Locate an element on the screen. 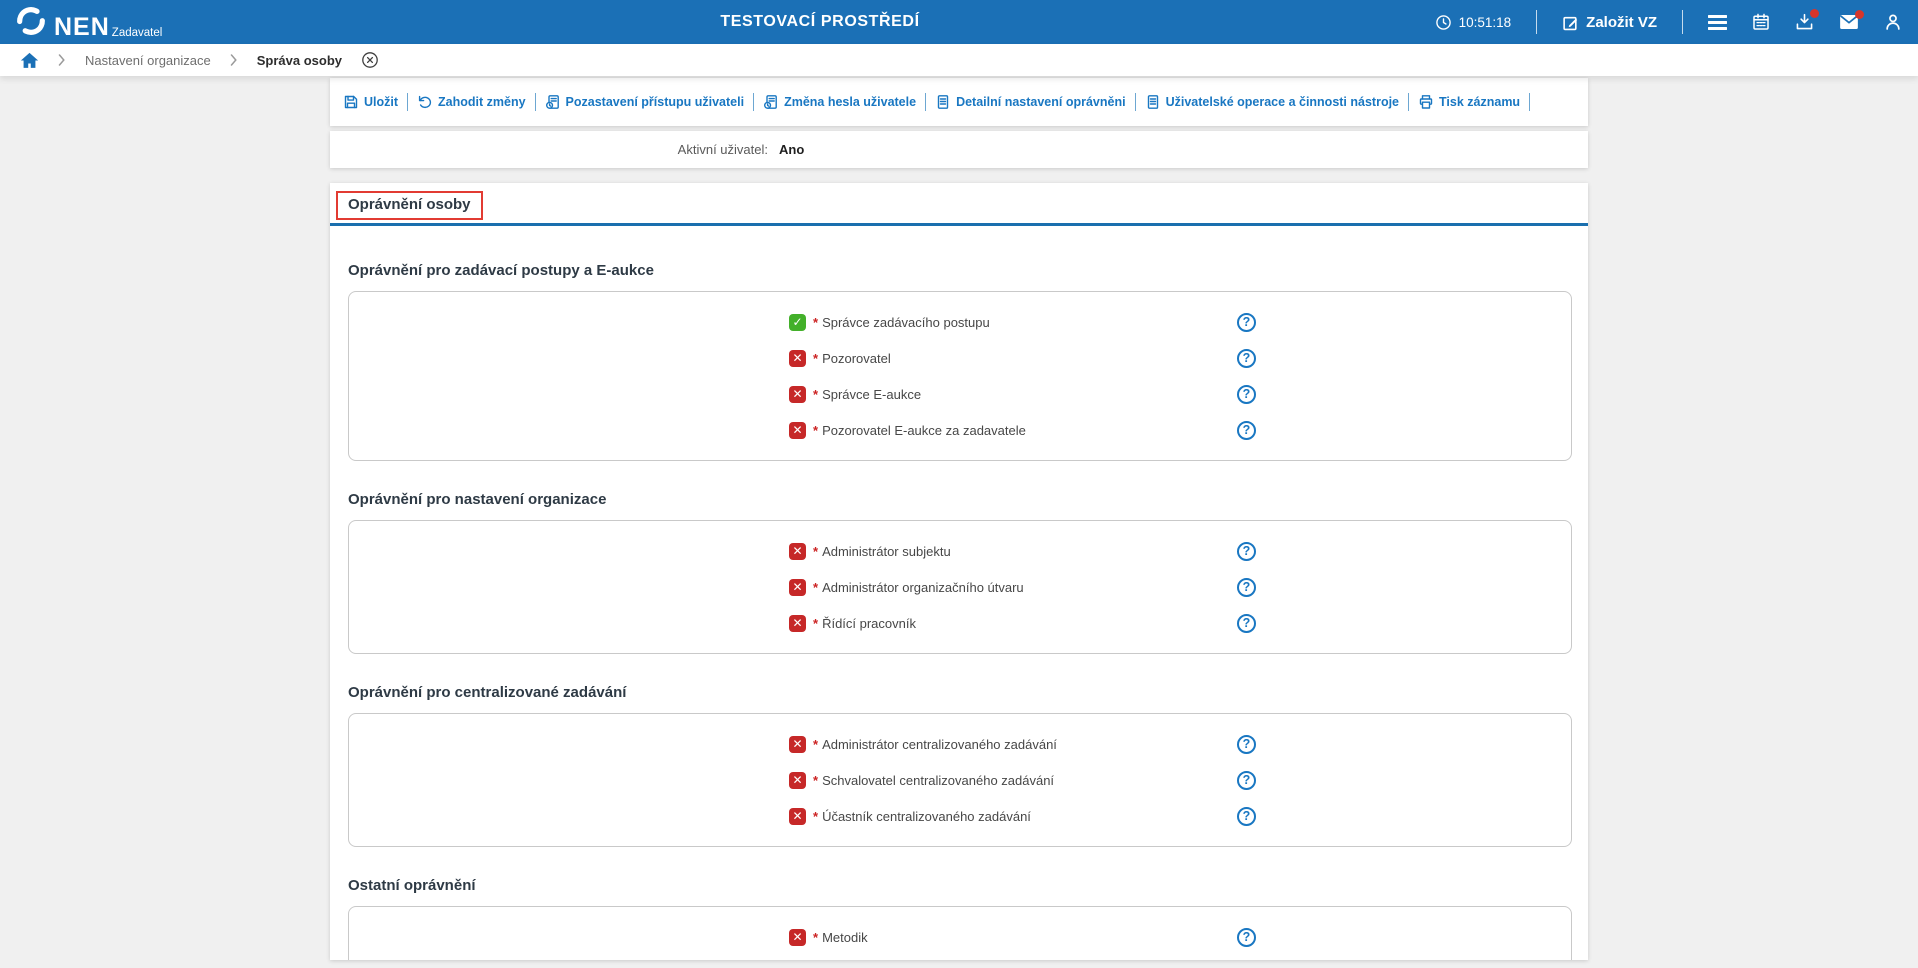  user-icon is located at coordinates (1893, 22).